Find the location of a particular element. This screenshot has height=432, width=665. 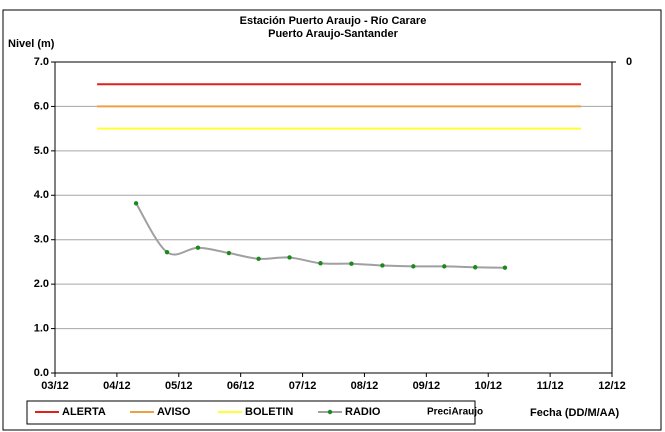

y-axis-label: Nivel (m) is located at coordinates (31, 44).